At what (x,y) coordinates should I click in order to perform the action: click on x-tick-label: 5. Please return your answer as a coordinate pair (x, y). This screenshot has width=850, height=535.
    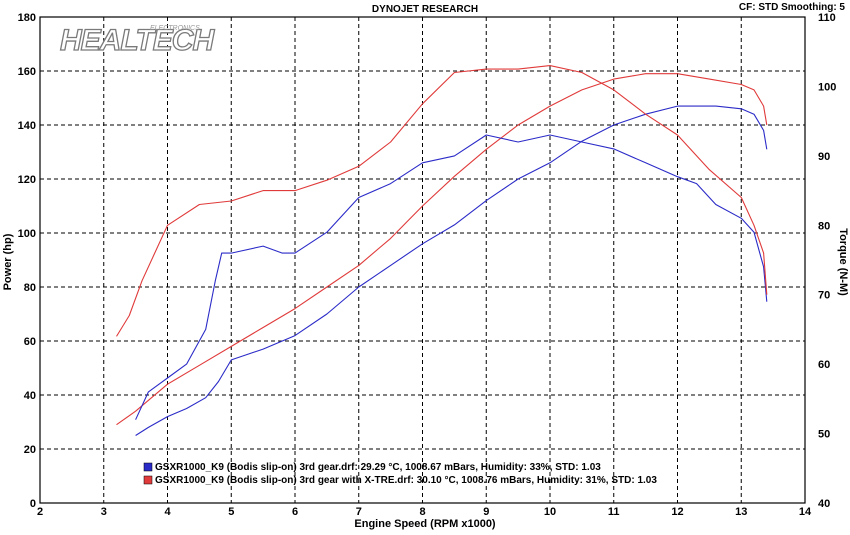
    Looking at the image, I should click on (231, 512).